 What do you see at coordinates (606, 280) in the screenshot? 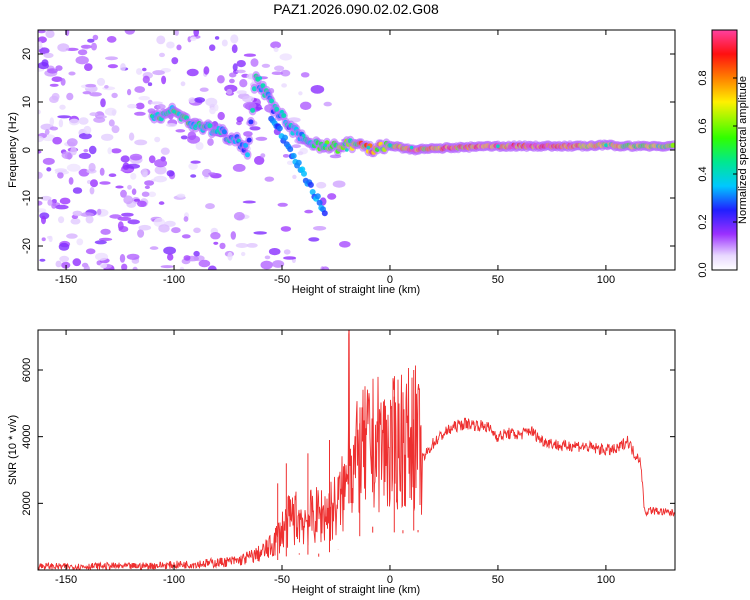
I see `x-tick-label: 100` at bounding box center [606, 280].